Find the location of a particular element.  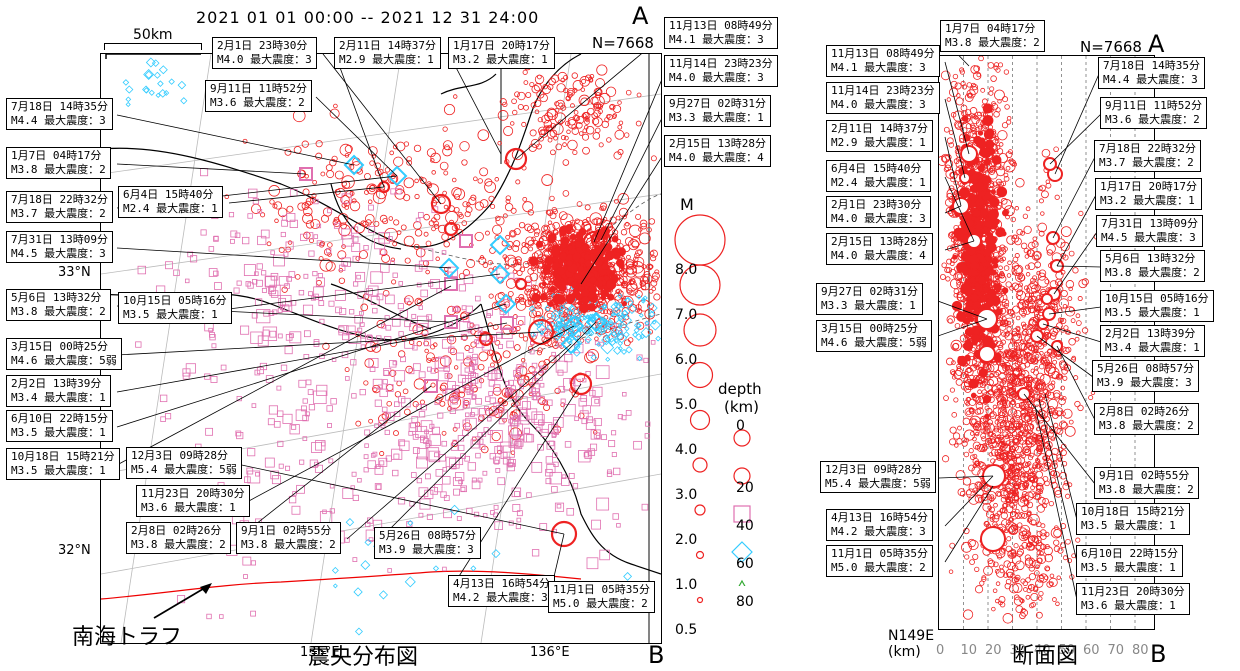

legend-depth-unit: (km) is located at coordinates (741, 407).